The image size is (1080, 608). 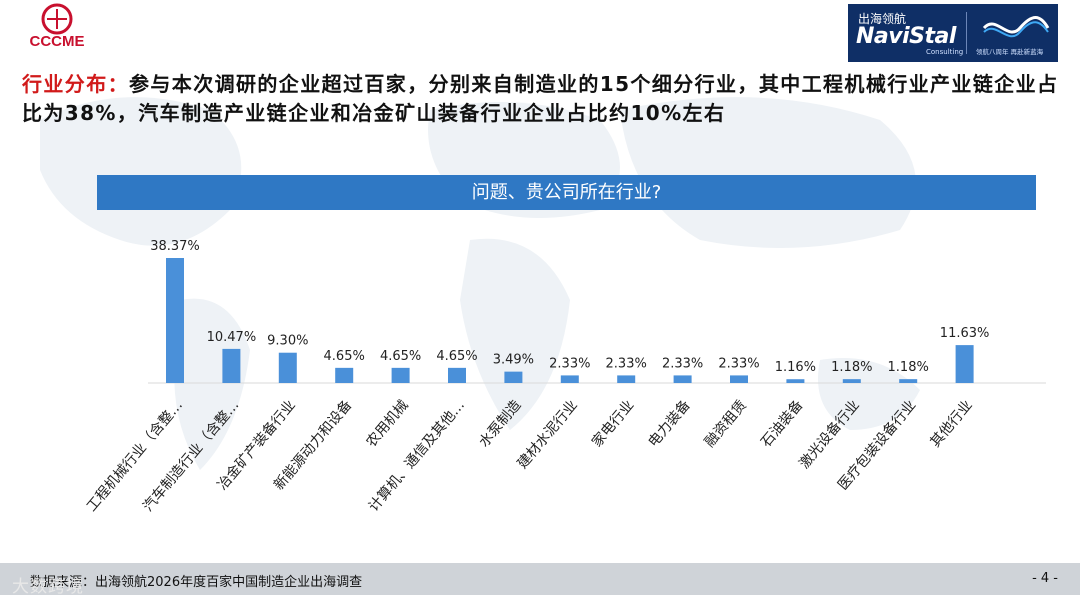 What do you see at coordinates (232, 337) in the screenshot?
I see `data-label-1: 10.47%` at bounding box center [232, 337].